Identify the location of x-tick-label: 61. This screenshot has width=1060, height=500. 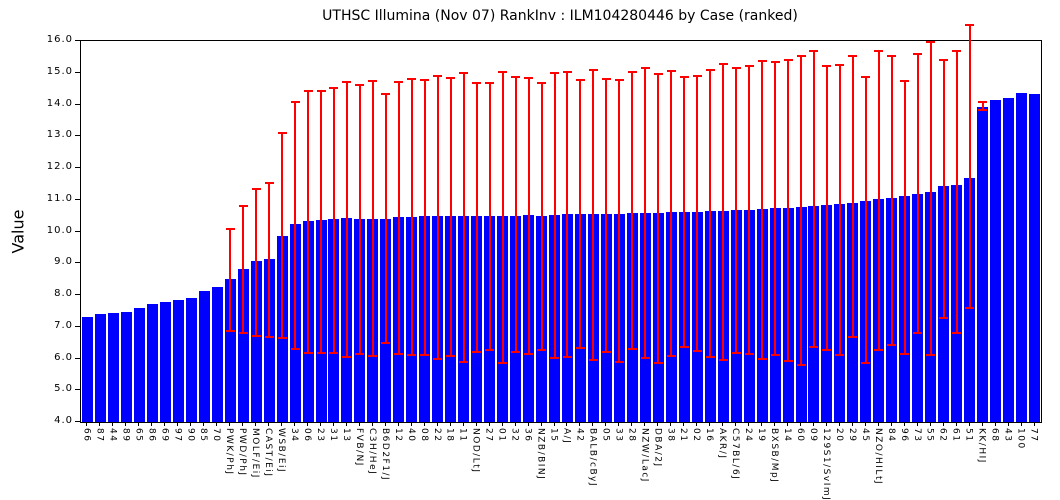
(955, 435).